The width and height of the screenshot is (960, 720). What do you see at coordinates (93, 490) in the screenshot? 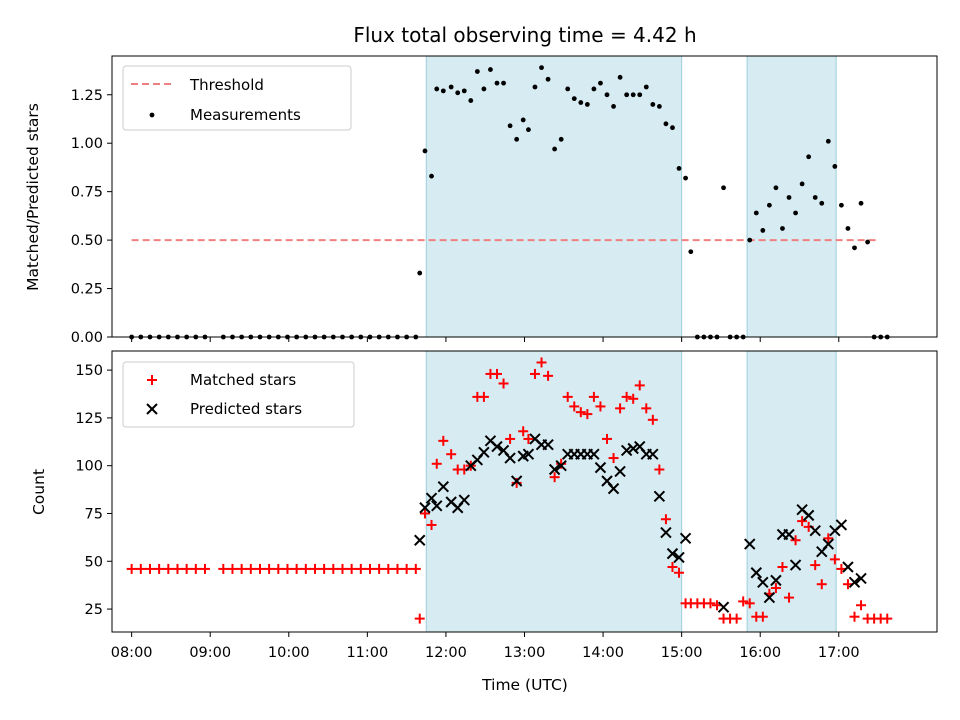
I see `bottom-y-axis: 25 50 75 100 125 150` at bounding box center [93, 490].